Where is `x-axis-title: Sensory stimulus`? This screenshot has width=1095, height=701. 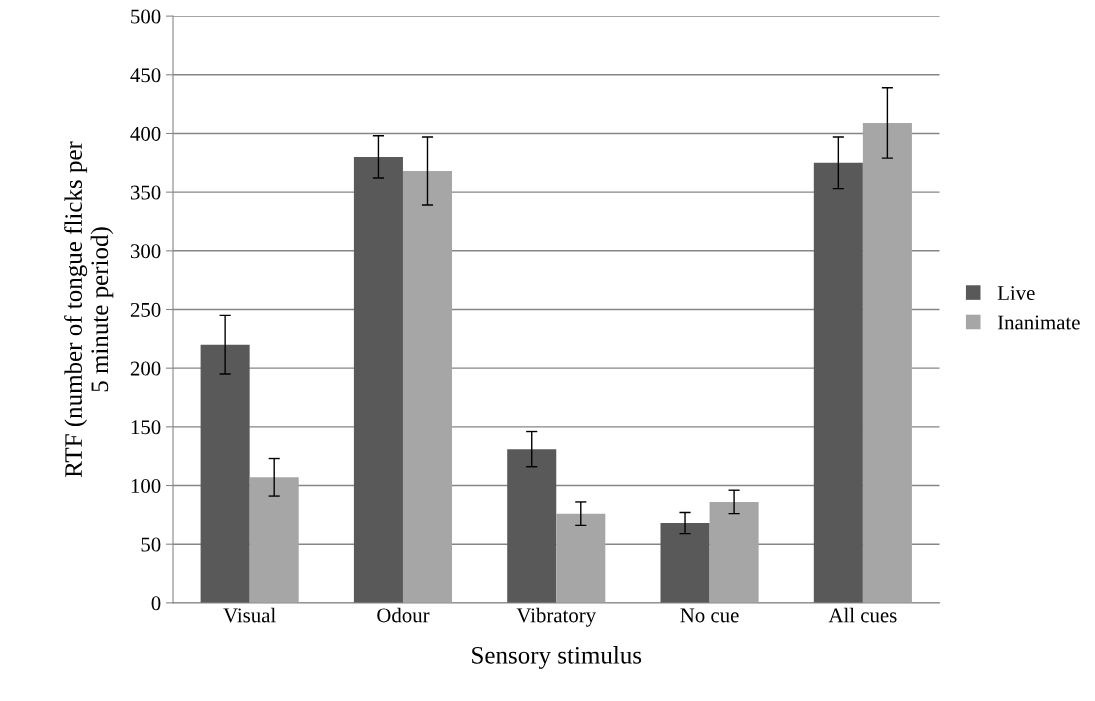 x-axis-title: Sensory stimulus is located at coordinates (557, 657).